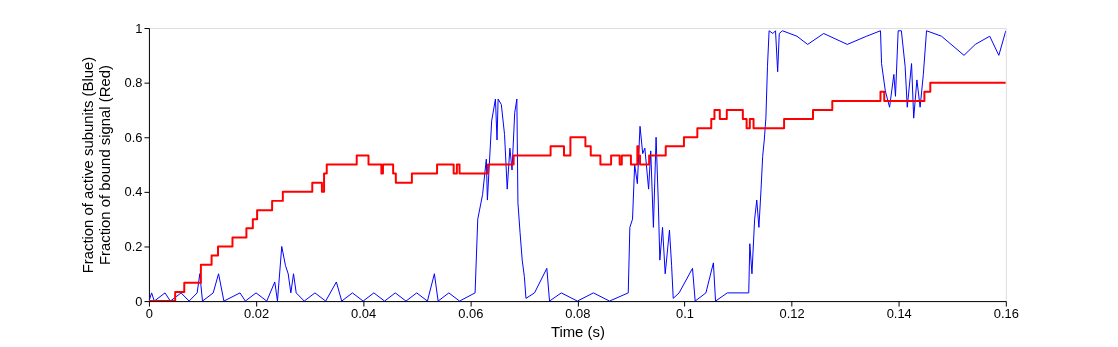 The width and height of the screenshot is (1118, 347). Describe the element at coordinates (133, 83) in the screenshot. I see `y-tick-label: 0.8` at that location.